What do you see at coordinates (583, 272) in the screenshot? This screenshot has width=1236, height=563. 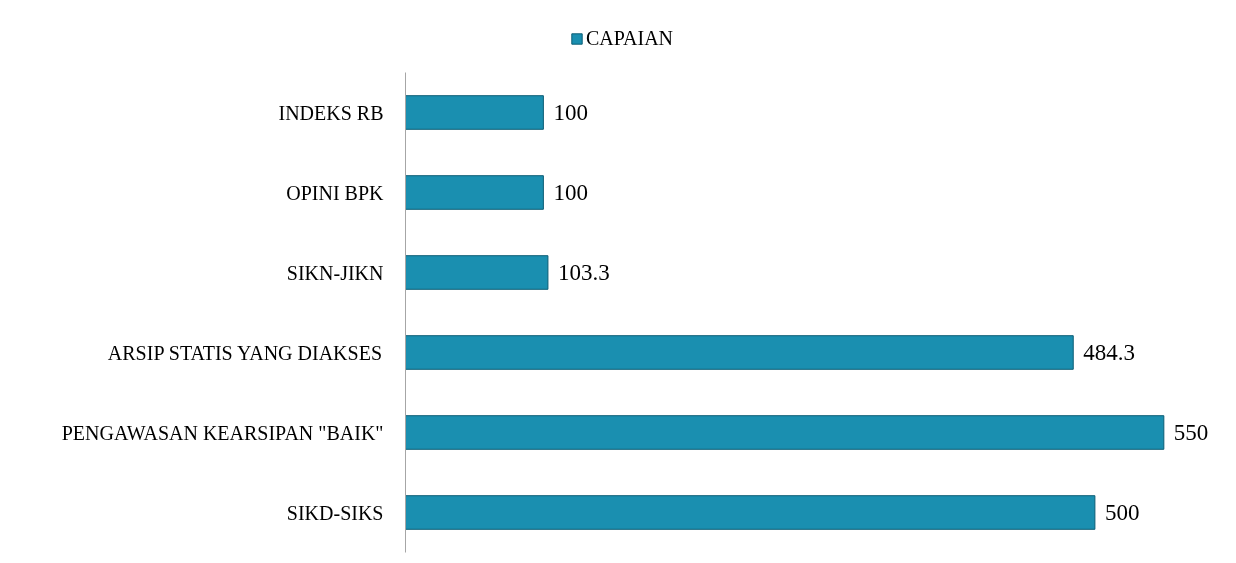 I see `data-label: 103.3` at bounding box center [583, 272].